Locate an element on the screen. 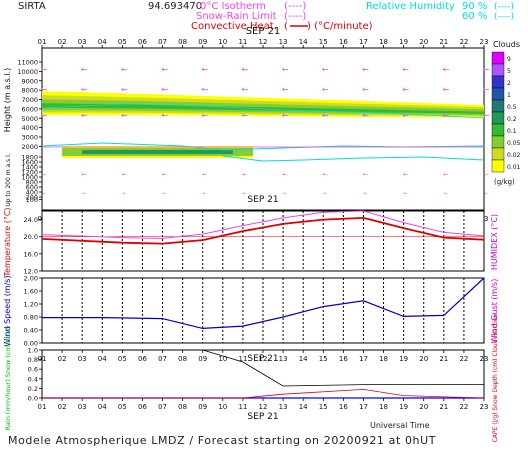 This screenshot has height=450, width=528. legend-iso-sym: (----) is located at coordinates (295, 6).